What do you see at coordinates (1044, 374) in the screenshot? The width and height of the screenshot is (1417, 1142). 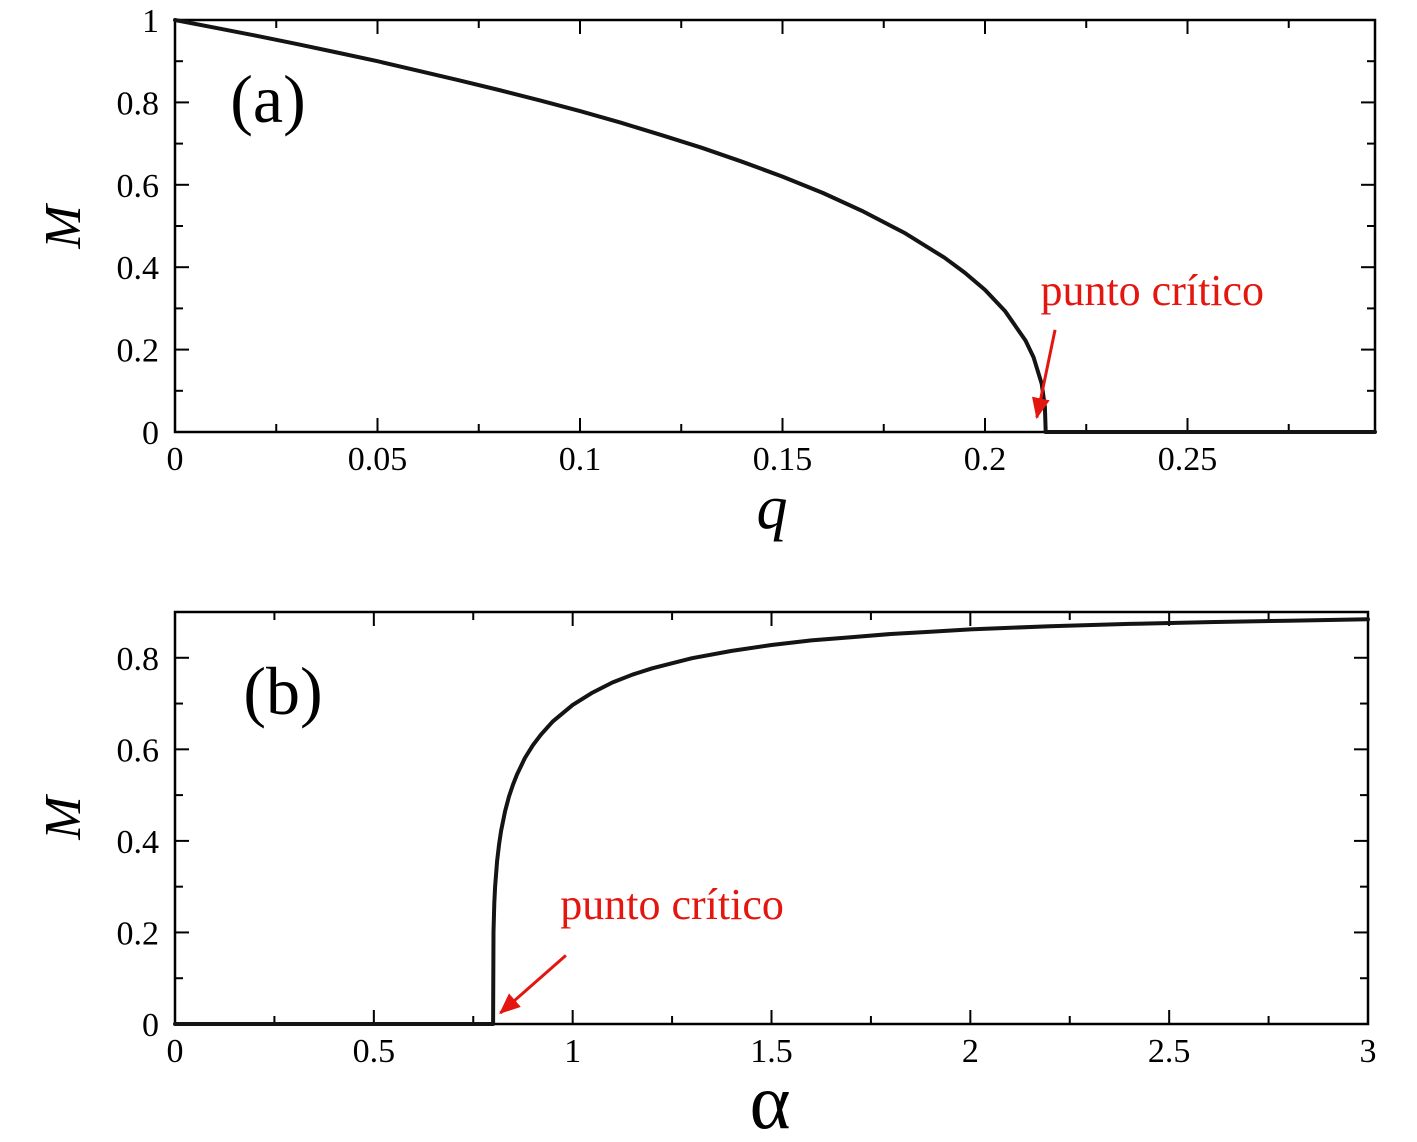 I see `panel-a-annotation-arrow` at bounding box center [1044, 374].